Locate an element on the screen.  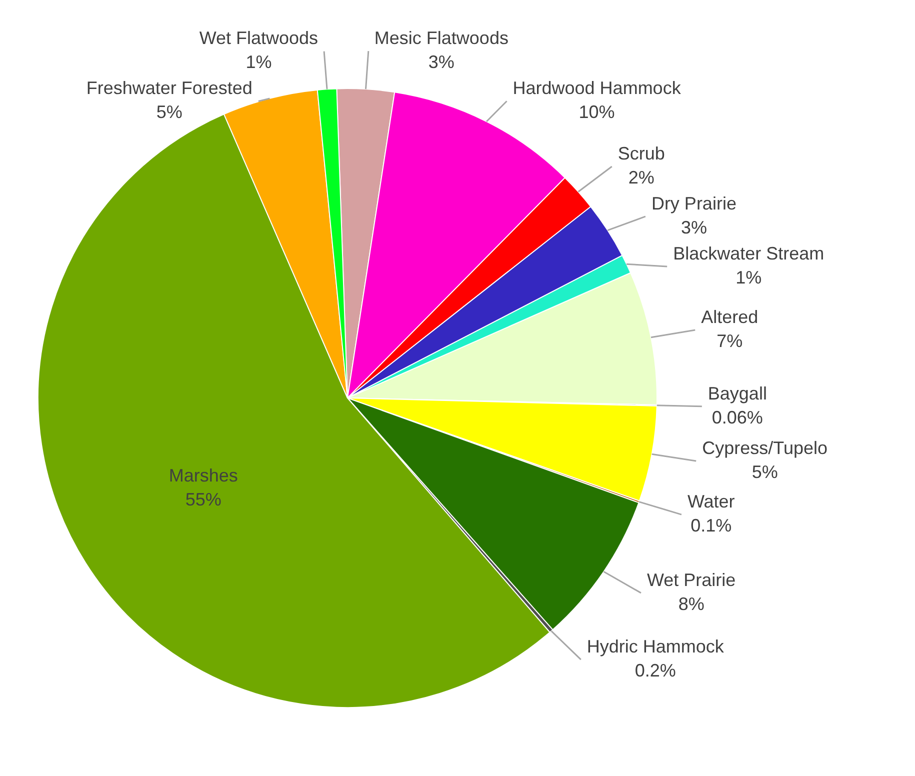
data-label: 0.2% is located at coordinates (655, 670).